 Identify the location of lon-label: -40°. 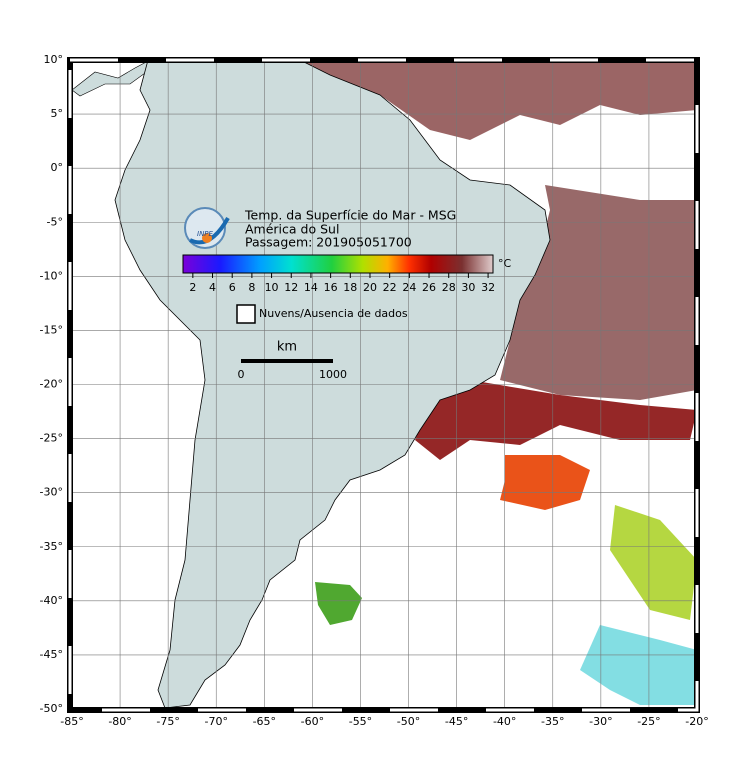
(504, 721).